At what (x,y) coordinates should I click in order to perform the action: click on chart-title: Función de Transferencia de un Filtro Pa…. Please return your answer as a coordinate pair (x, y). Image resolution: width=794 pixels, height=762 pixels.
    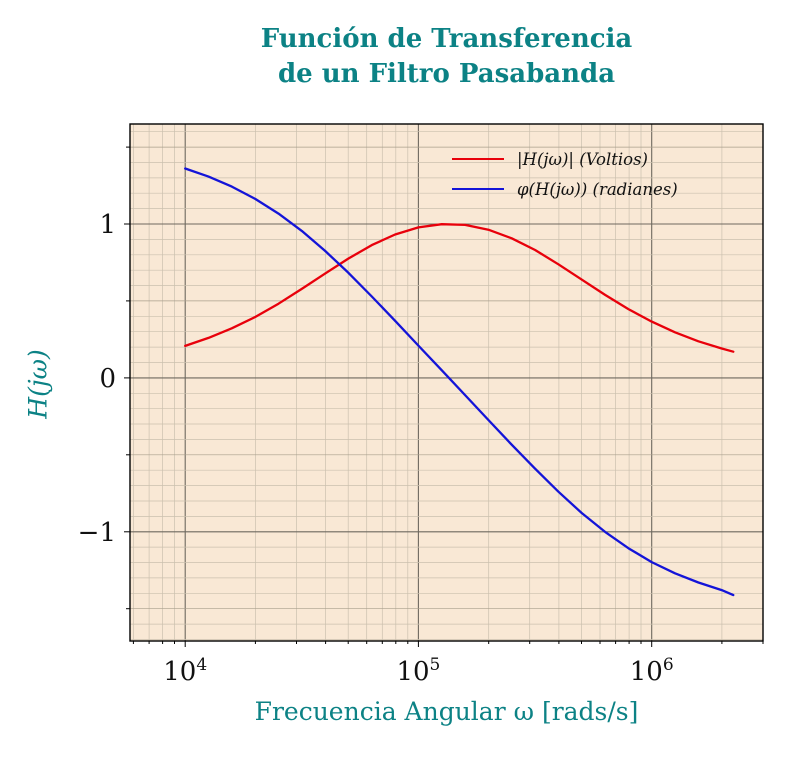
    Looking at the image, I should click on (446, 57).